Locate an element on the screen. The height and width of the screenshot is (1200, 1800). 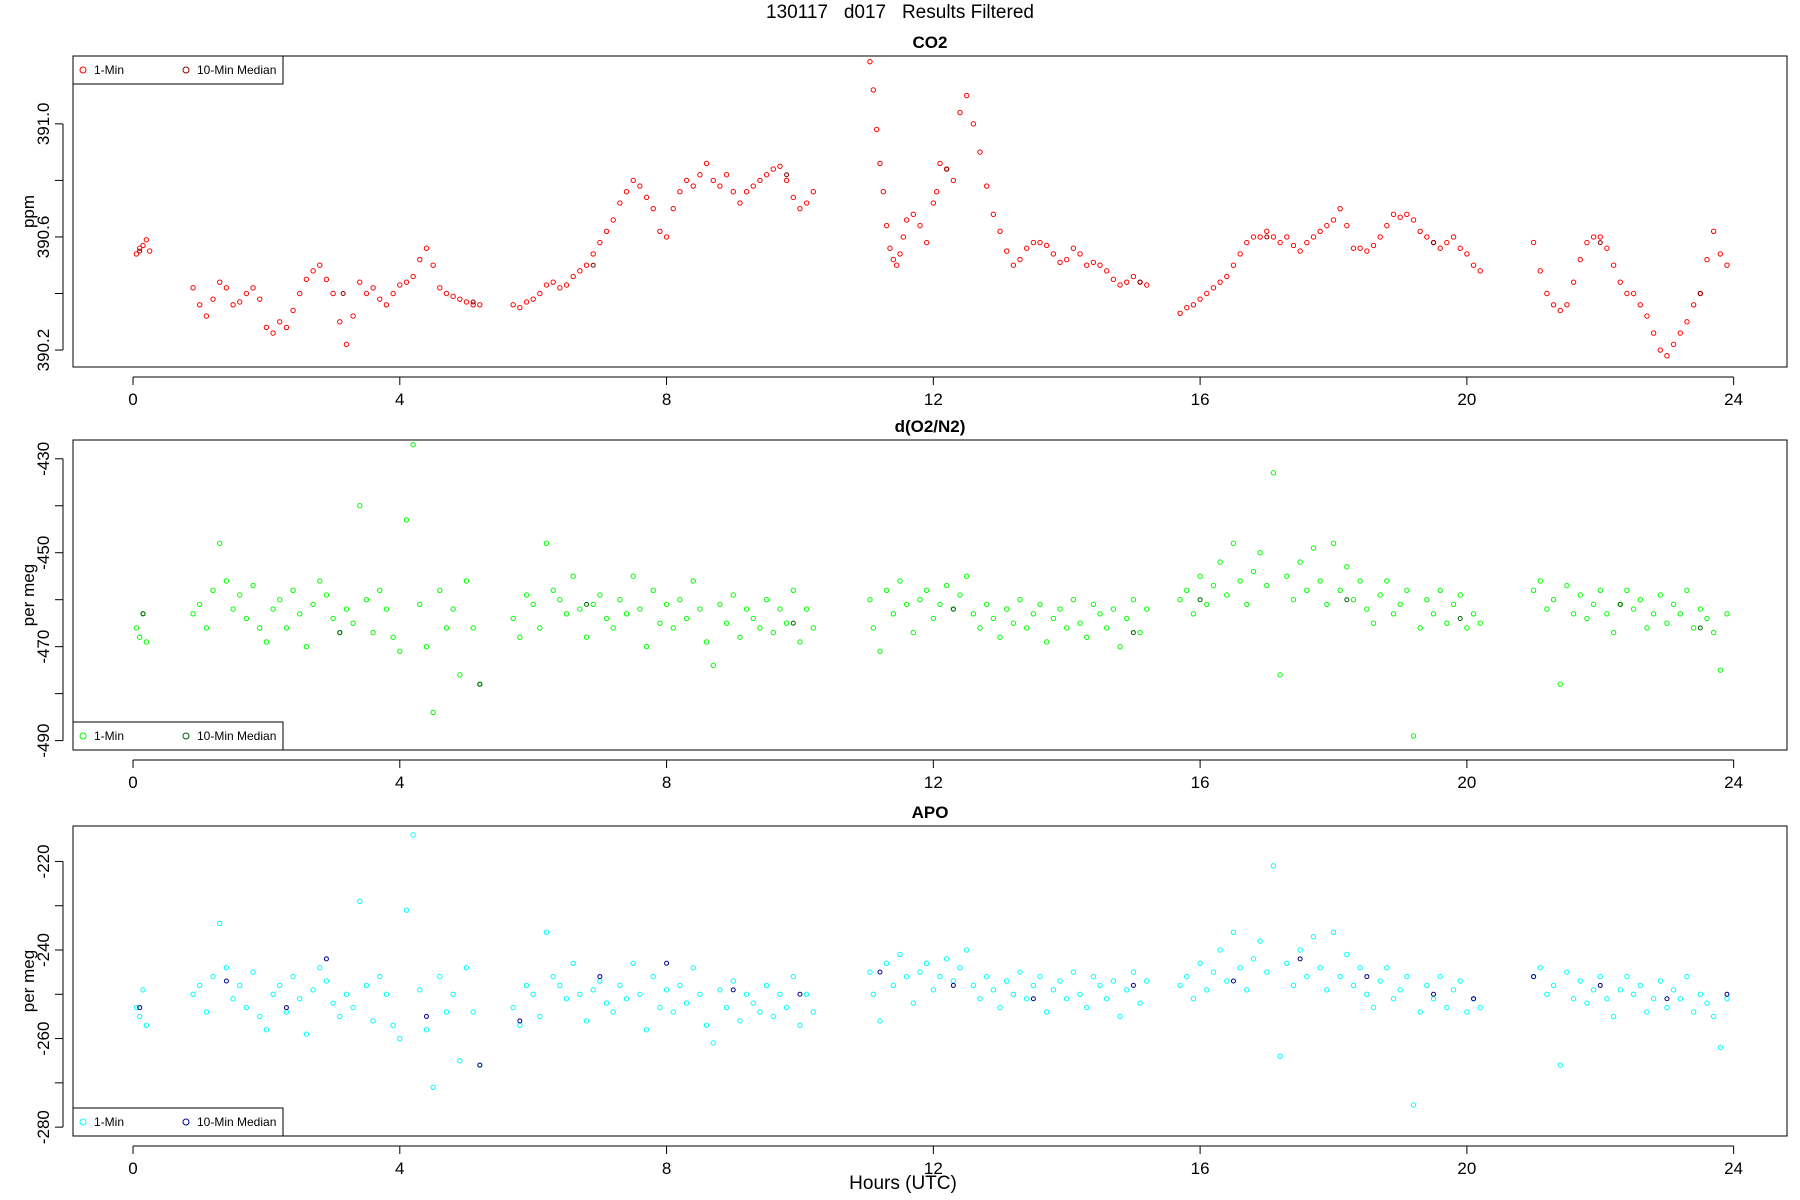
co2-legend-box is located at coordinates (178, 70).